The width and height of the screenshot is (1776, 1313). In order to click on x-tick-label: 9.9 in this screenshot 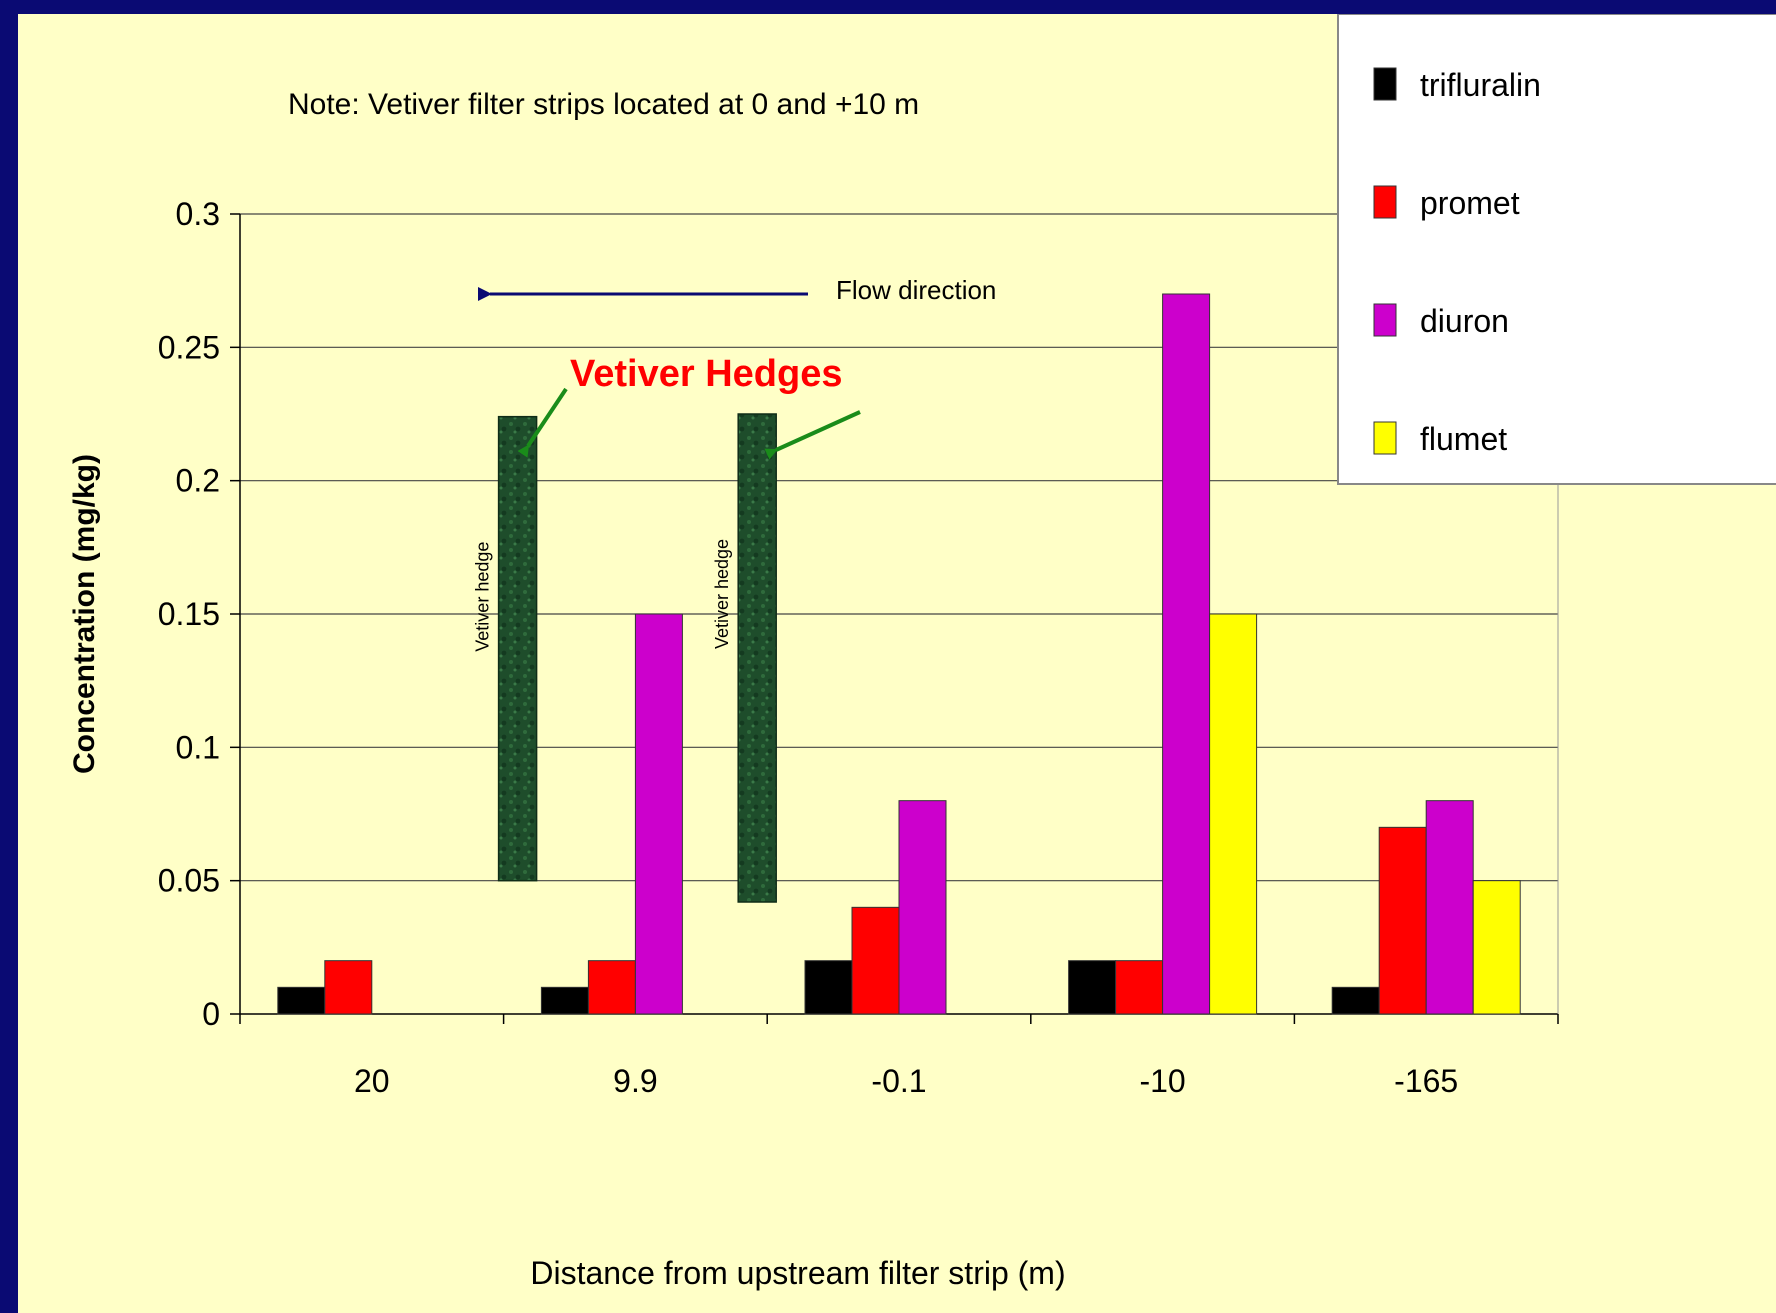, I will do `click(635, 1081)`.